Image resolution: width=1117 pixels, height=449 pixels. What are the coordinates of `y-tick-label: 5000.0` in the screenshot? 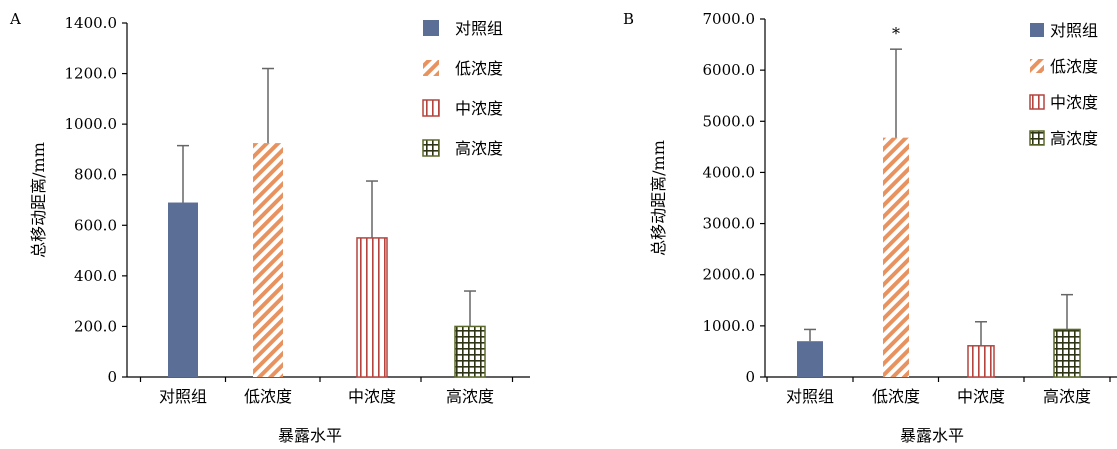 It's located at (729, 121).